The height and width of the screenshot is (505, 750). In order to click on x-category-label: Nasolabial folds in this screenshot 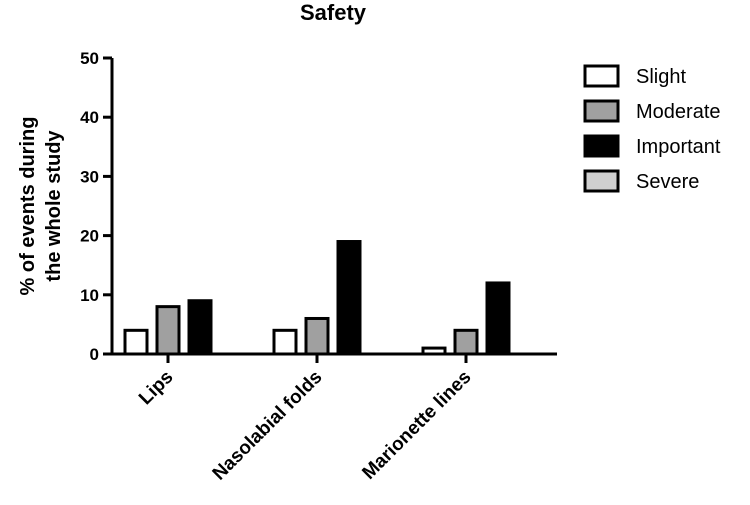, I will do `click(268, 426)`.